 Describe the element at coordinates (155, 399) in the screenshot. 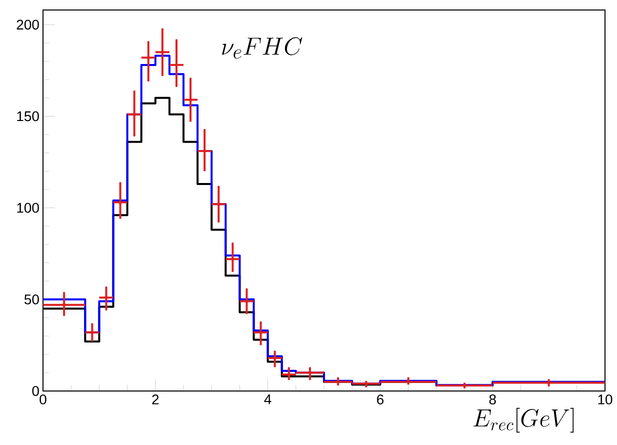

I see `x-tick-label: 2` at that location.